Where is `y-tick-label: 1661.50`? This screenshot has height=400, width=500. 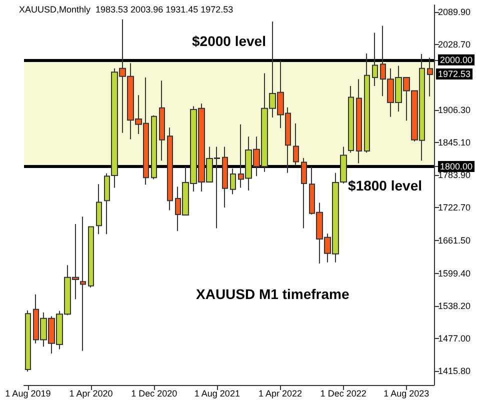 y-tick-label: 1661.50 is located at coordinates (454, 240).